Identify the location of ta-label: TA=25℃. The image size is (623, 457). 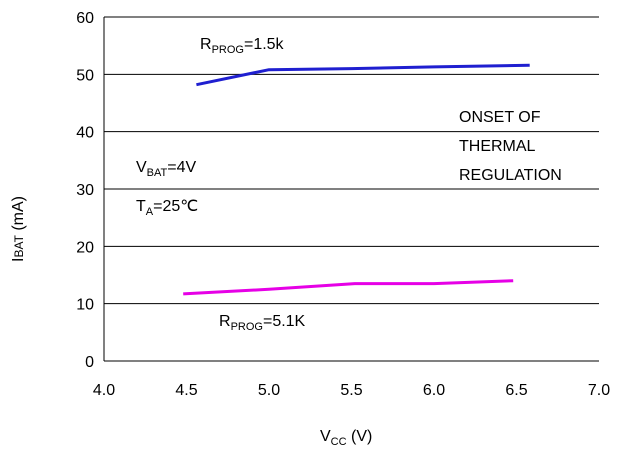
(167, 208).